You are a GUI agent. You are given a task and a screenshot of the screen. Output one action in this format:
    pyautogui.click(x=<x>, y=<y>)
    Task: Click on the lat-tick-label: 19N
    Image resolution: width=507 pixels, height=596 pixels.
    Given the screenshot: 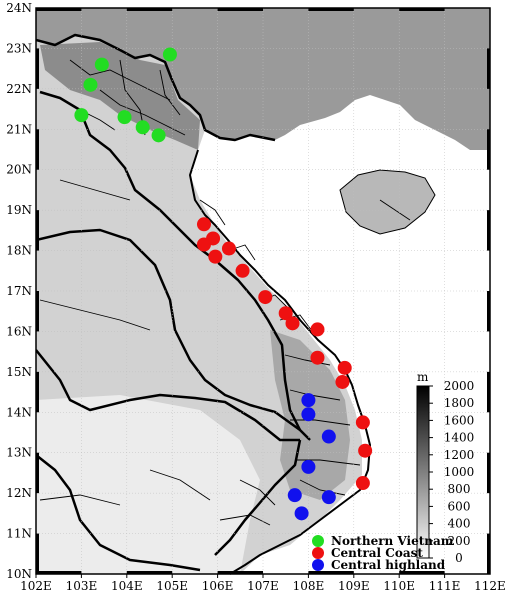 What is the action you would take?
    pyautogui.click(x=19, y=210)
    